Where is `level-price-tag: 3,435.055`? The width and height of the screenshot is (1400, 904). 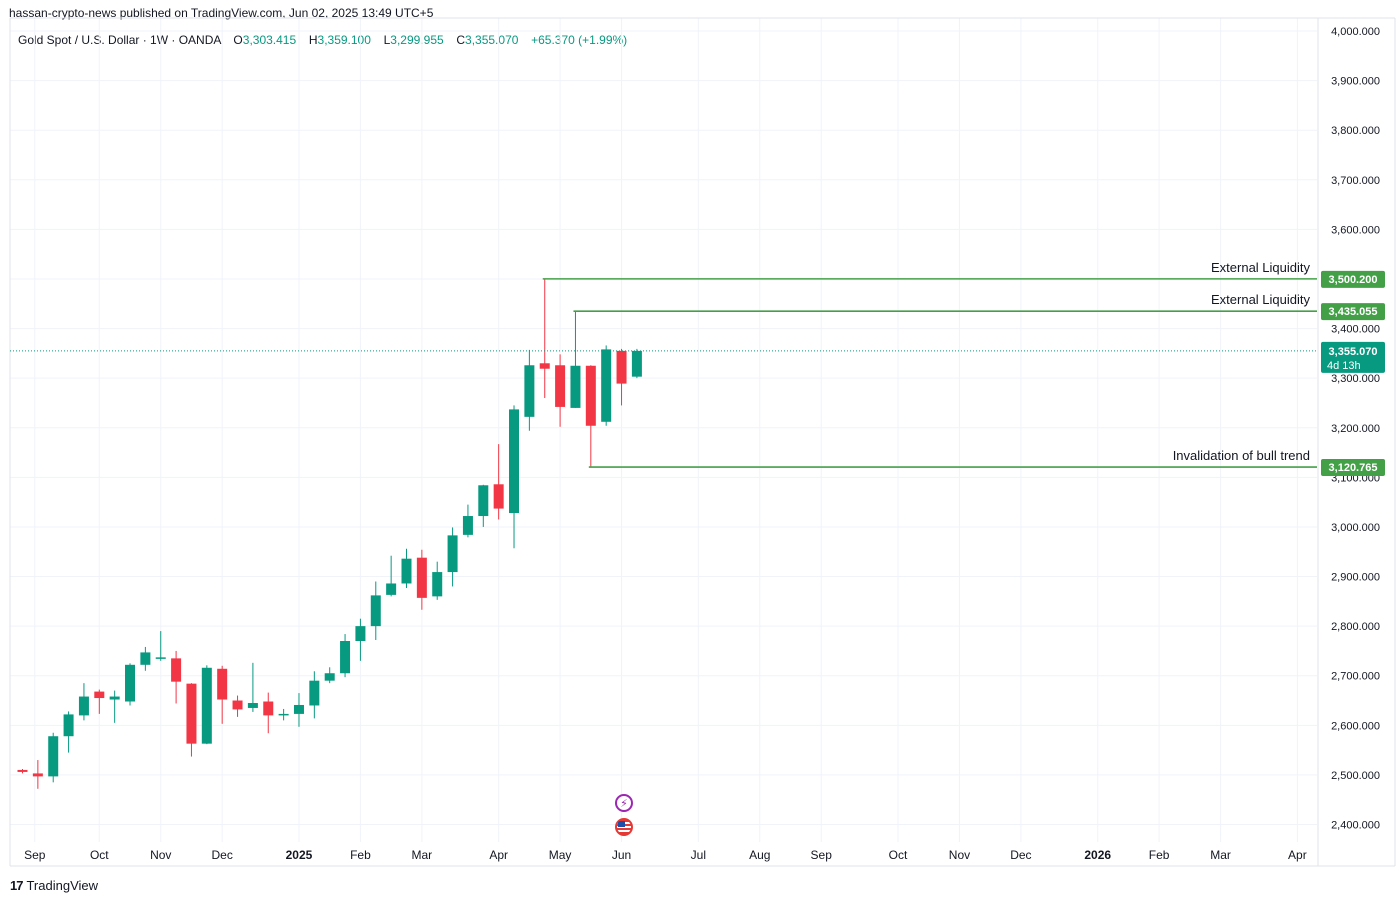 level-price-tag: 3,435.055 is located at coordinates (1353, 312).